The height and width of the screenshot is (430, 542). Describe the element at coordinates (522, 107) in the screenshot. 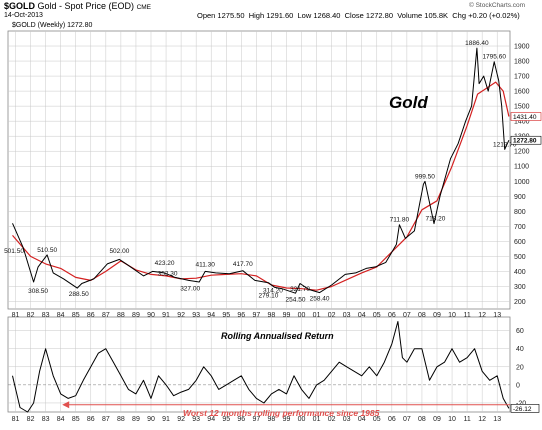

I see `y-tick-label: 1500` at that location.